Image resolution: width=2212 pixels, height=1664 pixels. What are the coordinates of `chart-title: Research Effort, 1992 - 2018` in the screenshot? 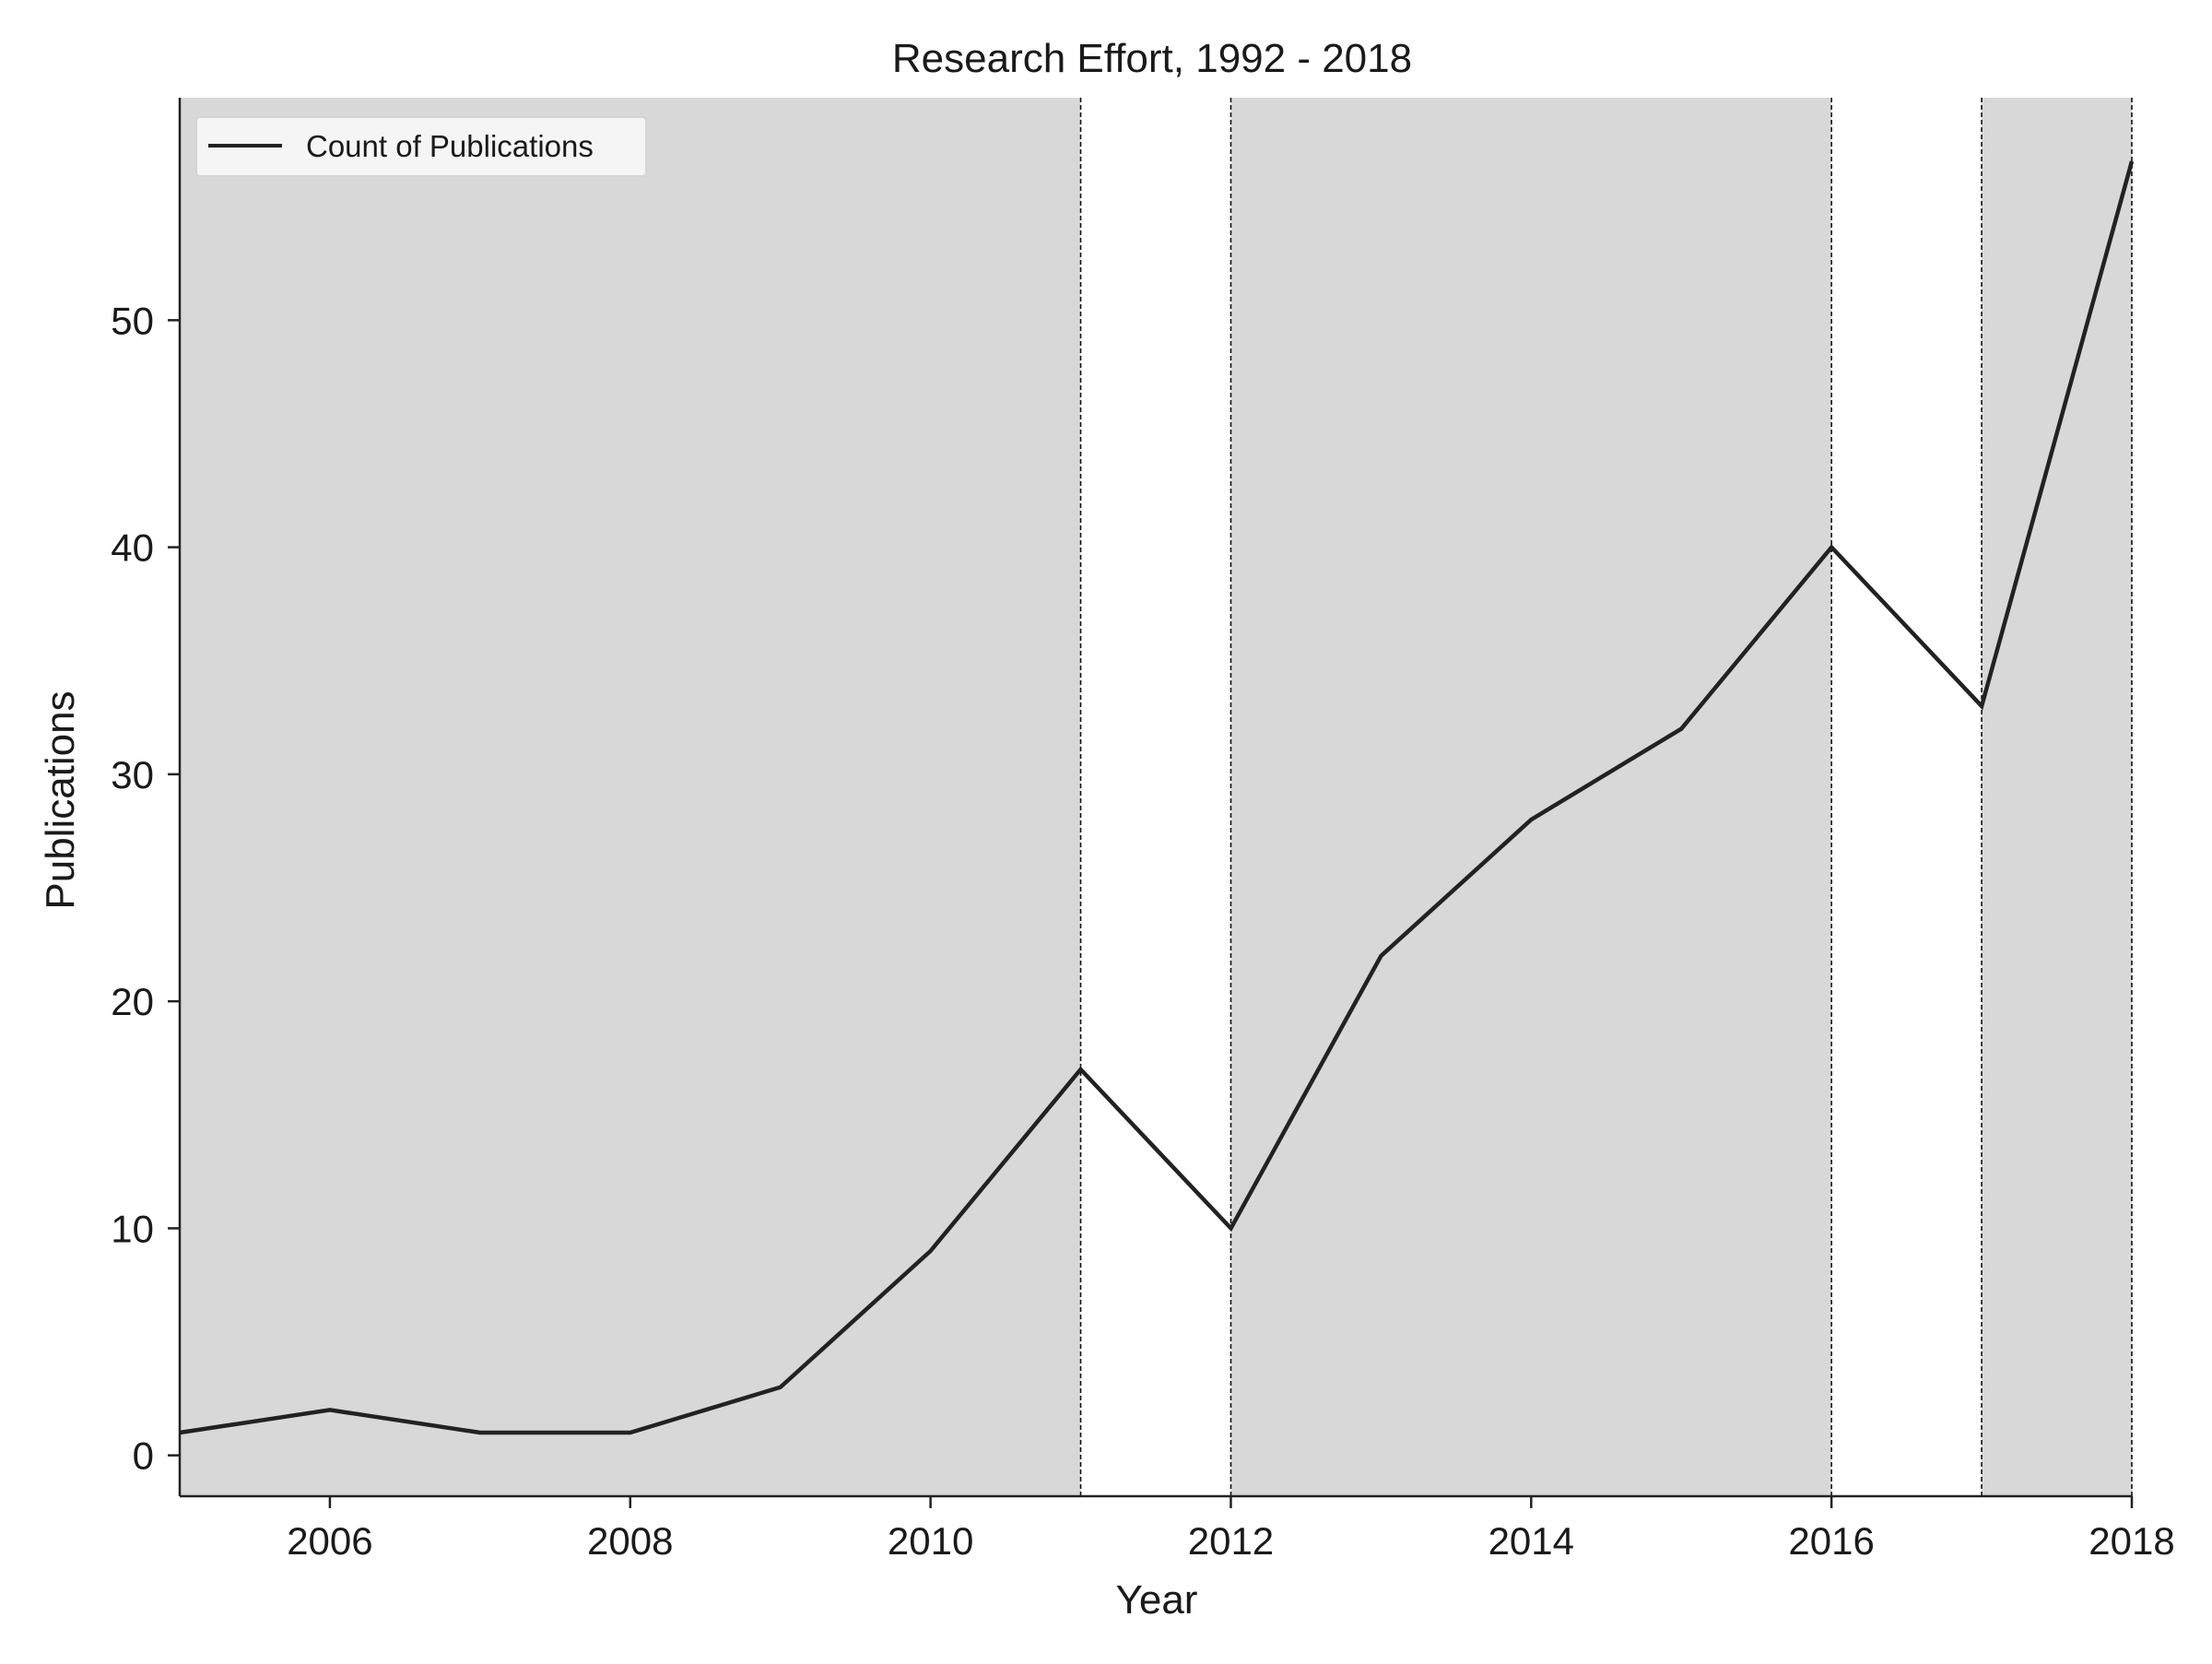 It's located at (1152, 58).